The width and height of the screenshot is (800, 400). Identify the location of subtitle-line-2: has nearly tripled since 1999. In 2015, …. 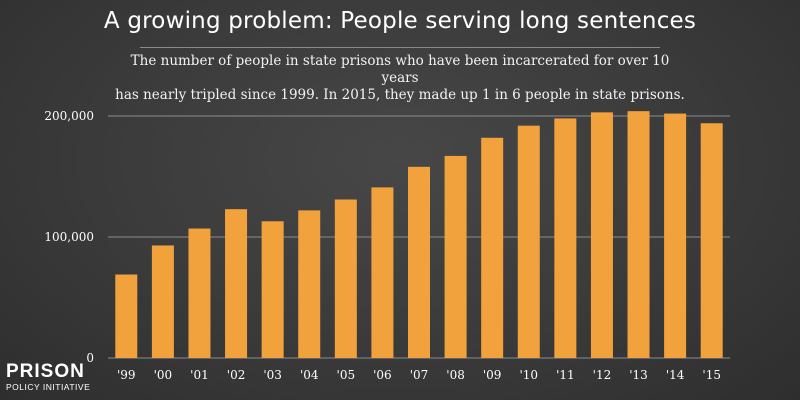
(400, 95).